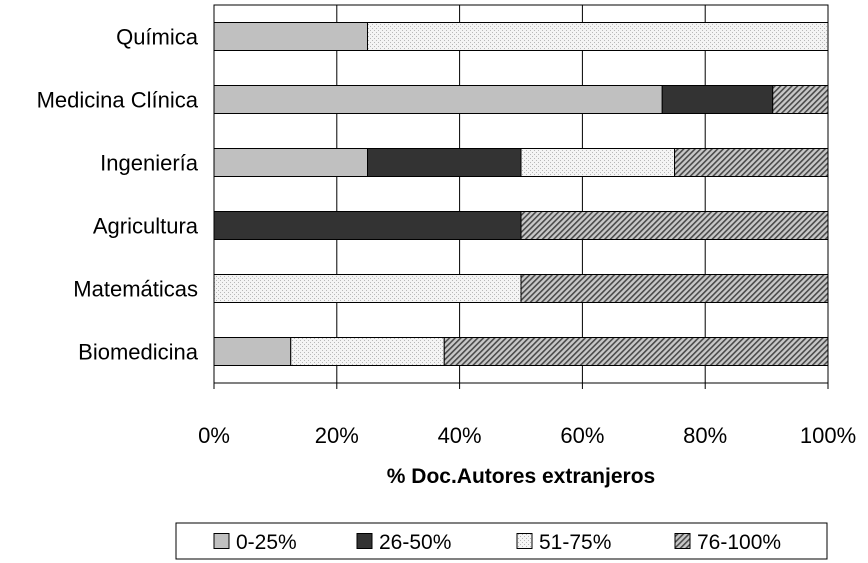 This screenshot has width=868, height=563. I want to click on x-axis-title: % Doc.Autores extranjeros, so click(521, 476).